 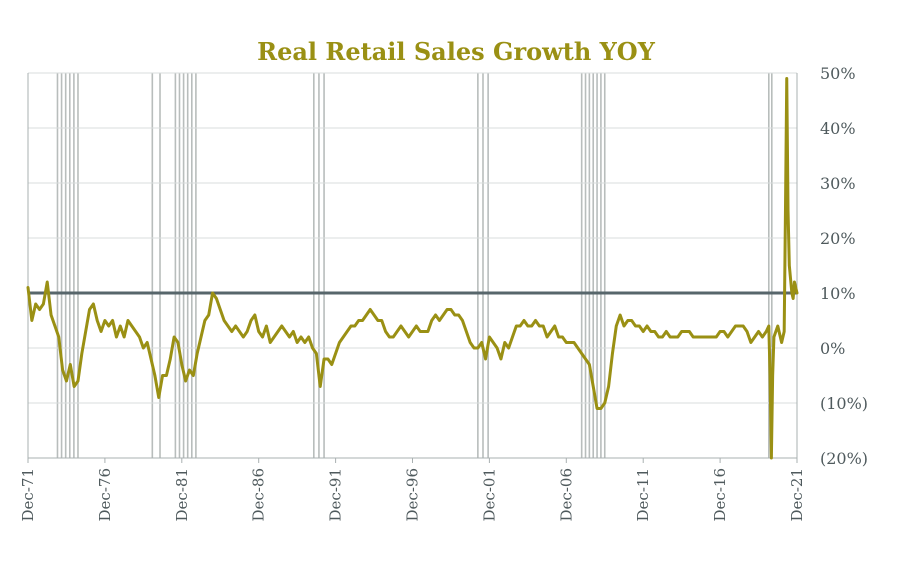 What do you see at coordinates (797, 494) in the screenshot?
I see `x-tick-label: Dec-21` at bounding box center [797, 494].